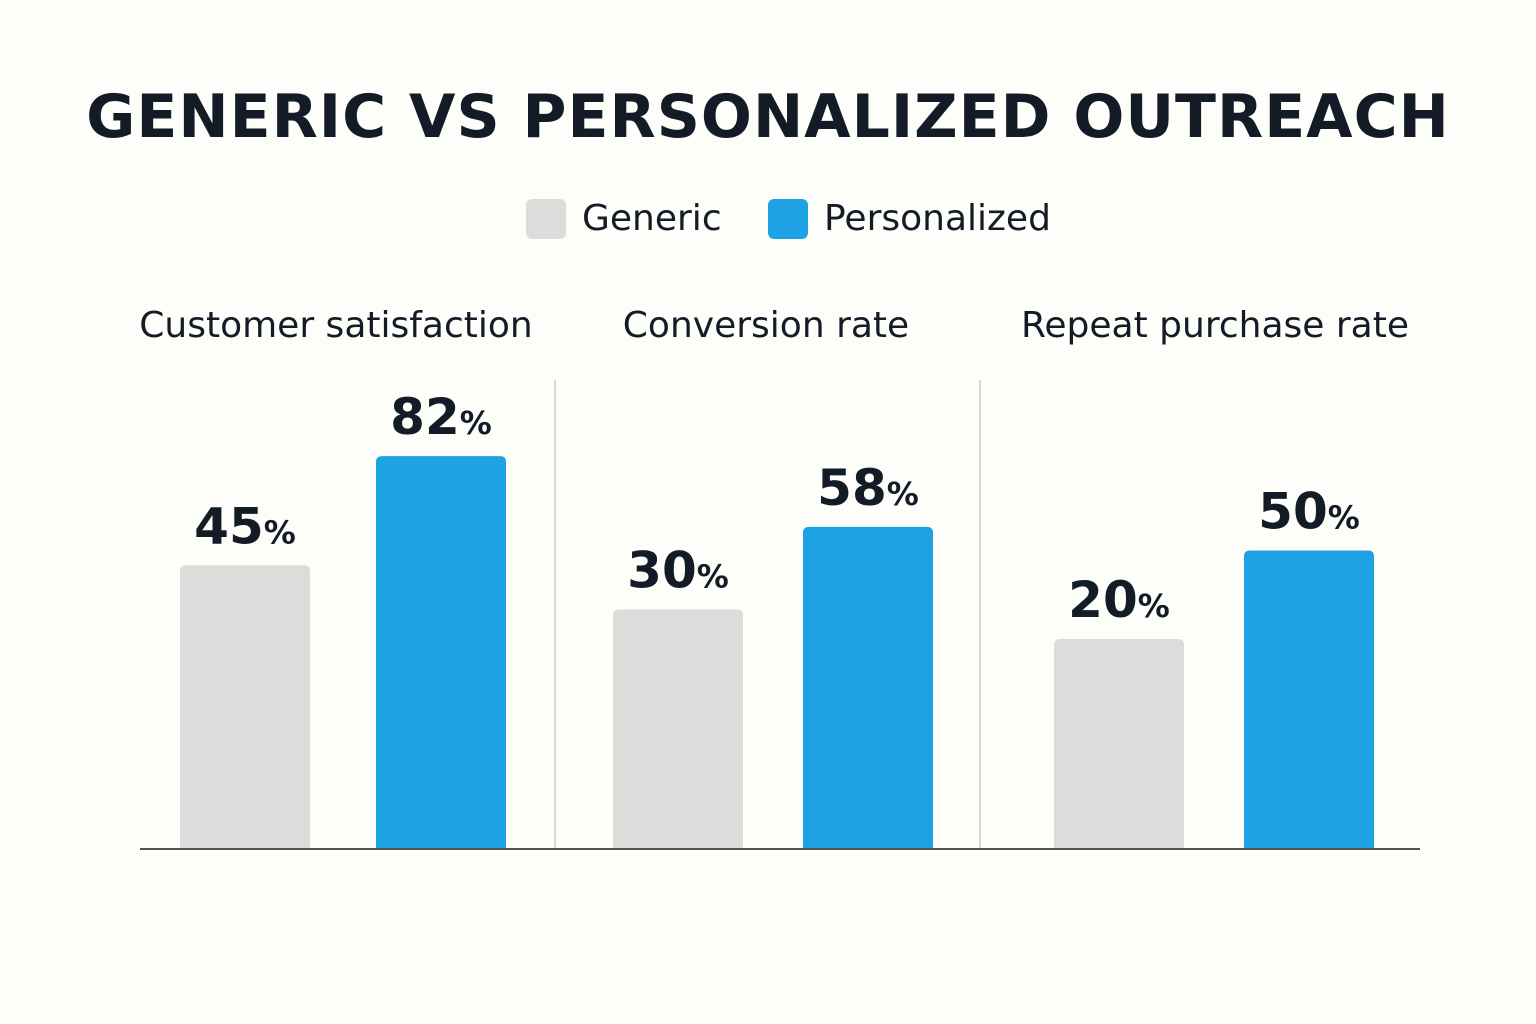 The image size is (1536, 1024). What do you see at coordinates (678, 571) in the screenshot?
I see `data-label: 30%` at bounding box center [678, 571].